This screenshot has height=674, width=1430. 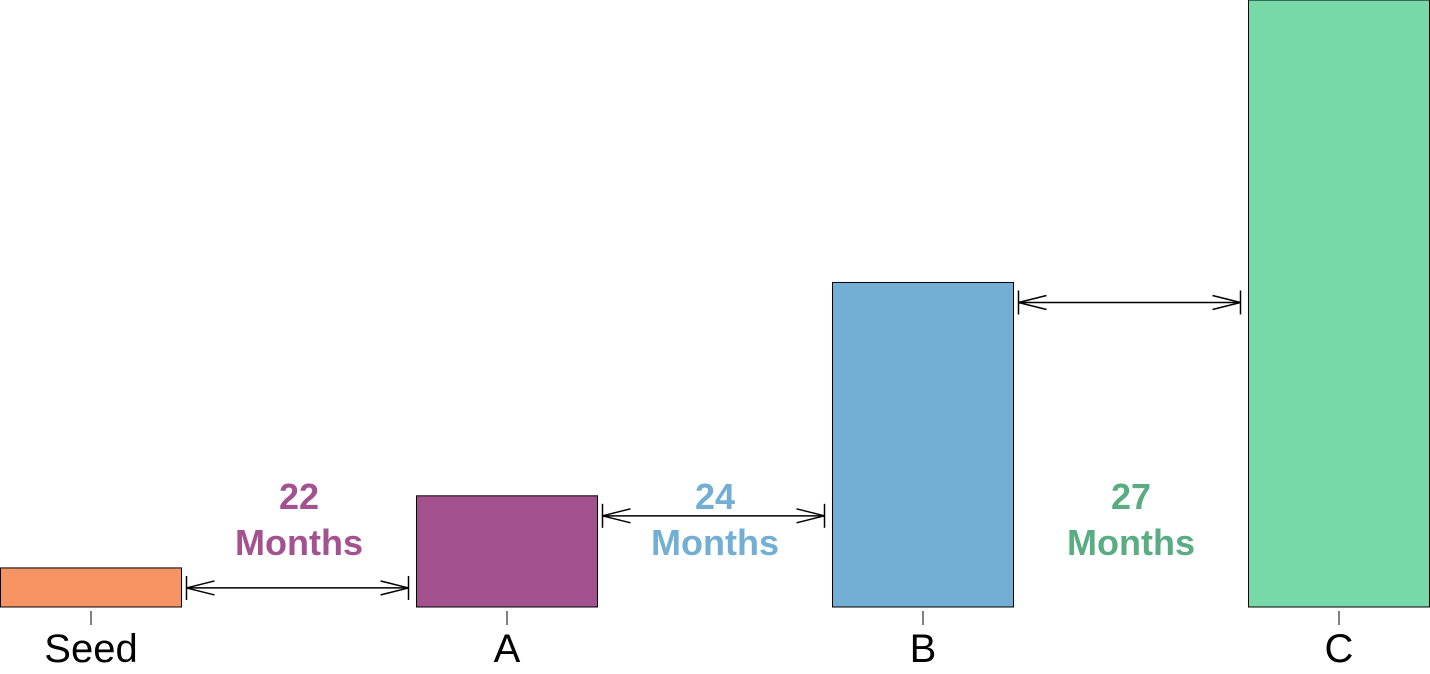 What do you see at coordinates (715, 618) in the screenshot?
I see `x-ticks-group` at bounding box center [715, 618].